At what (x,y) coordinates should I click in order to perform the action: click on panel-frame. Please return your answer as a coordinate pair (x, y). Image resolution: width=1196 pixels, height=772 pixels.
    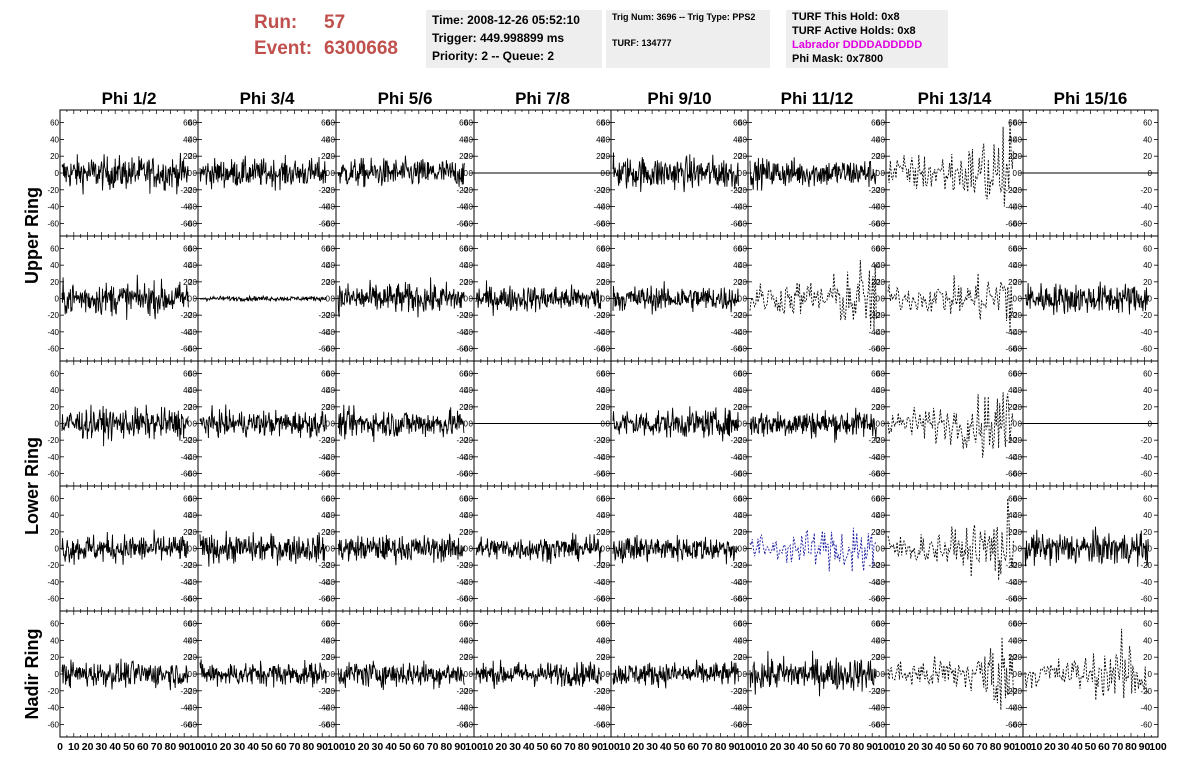
    Looking at the image, I should click on (954, 298).